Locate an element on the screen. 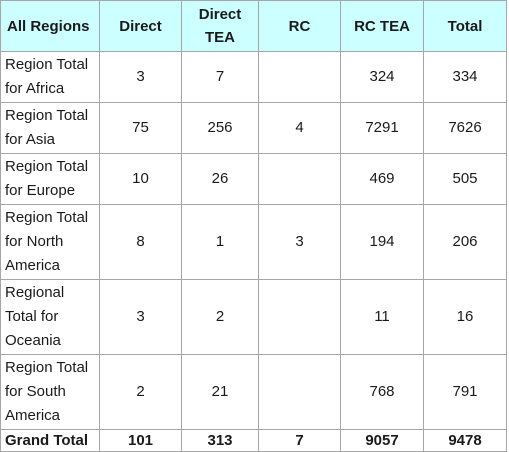 The width and height of the screenshot is (509, 452). rc-cell: 4 is located at coordinates (299, 128).